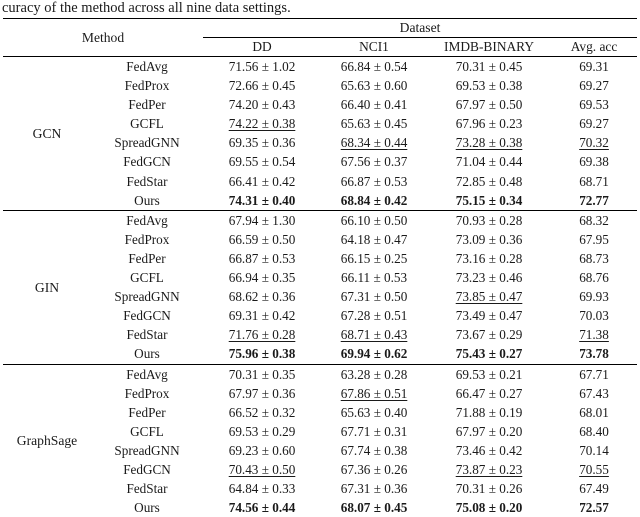 This screenshot has width=640, height=517. I want to click on value-text: 74.22 ± 0.38, so click(262, 124).